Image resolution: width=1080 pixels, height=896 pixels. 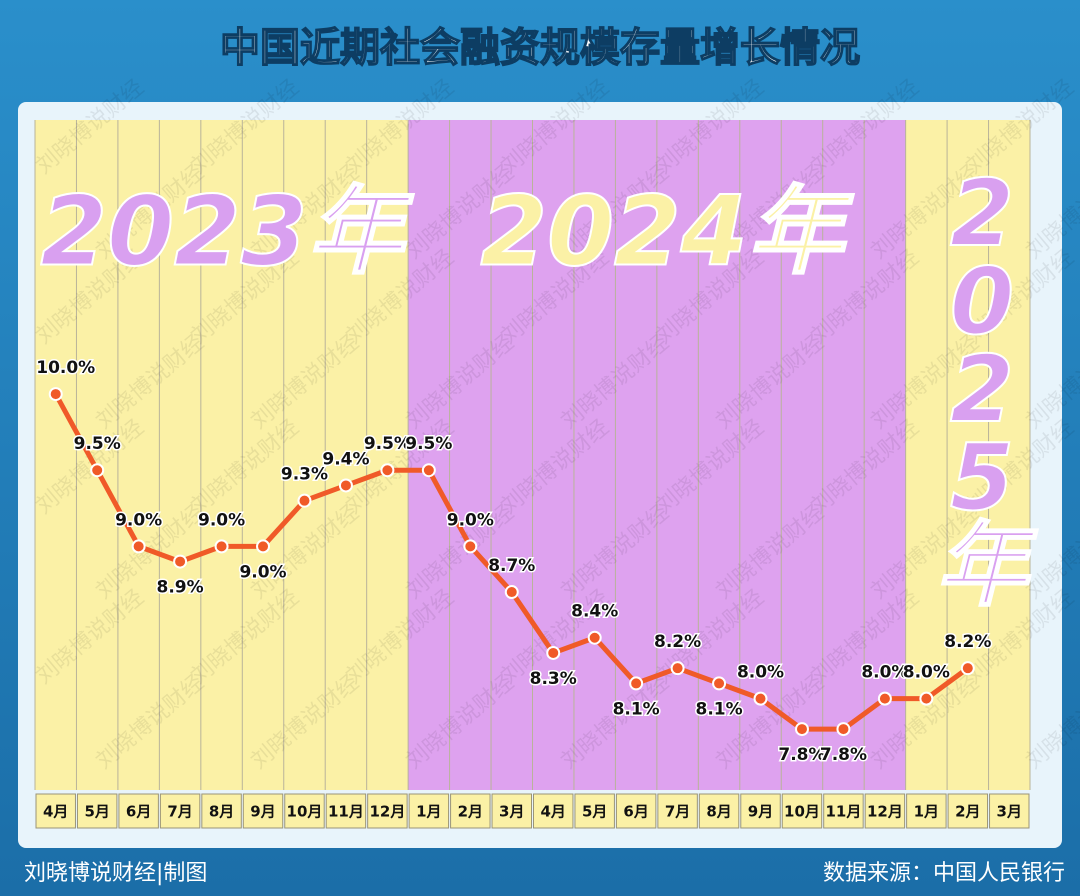 What do you see at coordinates (65, 368) in the screenshot?
I see `data-label: 10.0%` at bounding box center [65, 368].